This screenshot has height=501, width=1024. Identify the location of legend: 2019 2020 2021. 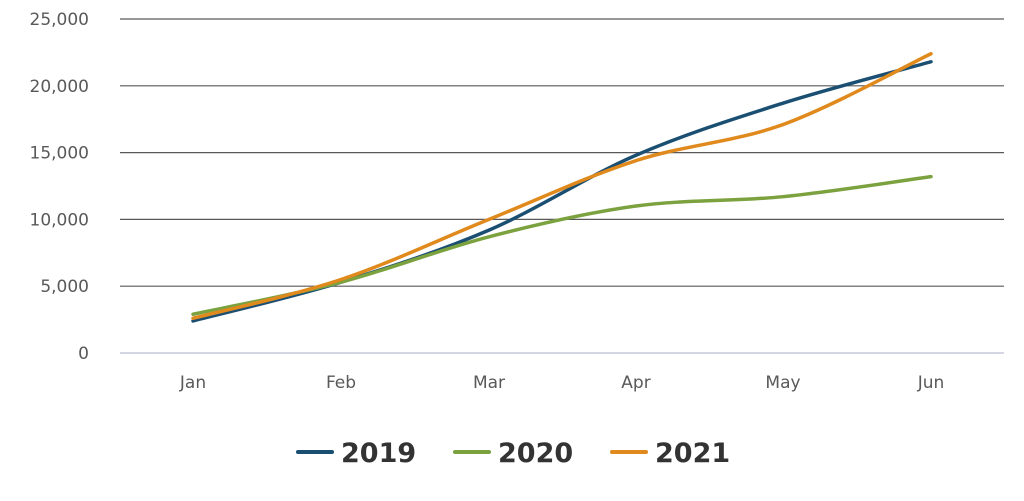
(513, 453).